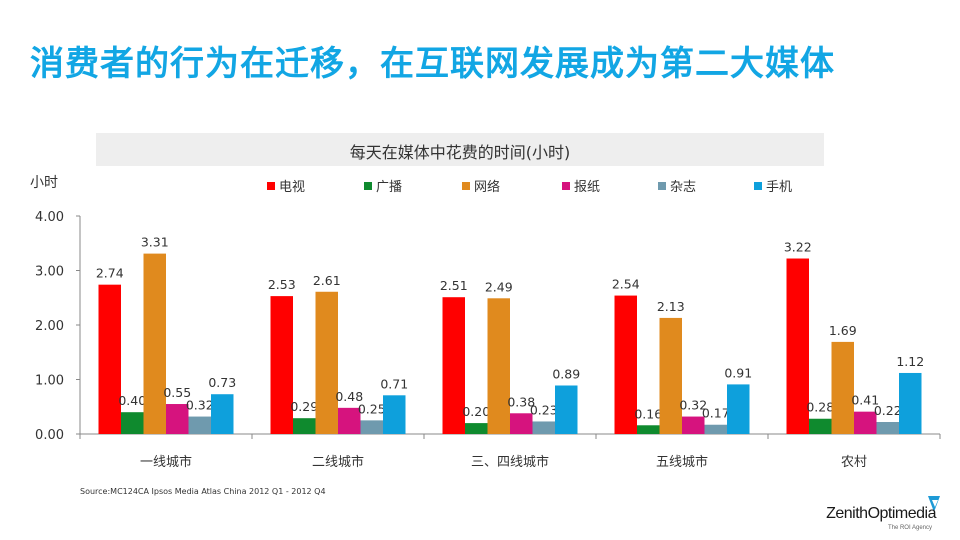  What do you see at coordinates (682, 462) in the screenshot?
I see `x-tick-label: 五线城市` at bounding box center [682, 462].